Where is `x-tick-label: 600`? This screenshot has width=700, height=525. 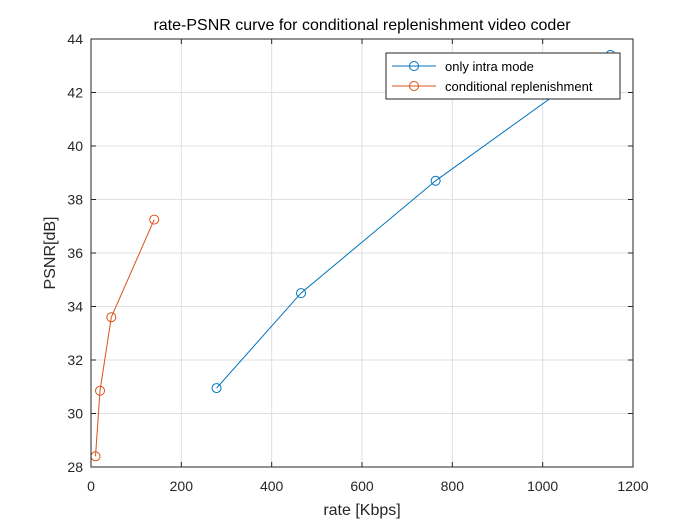
x-tick-label: 600 is located at coordinates (362, 486).